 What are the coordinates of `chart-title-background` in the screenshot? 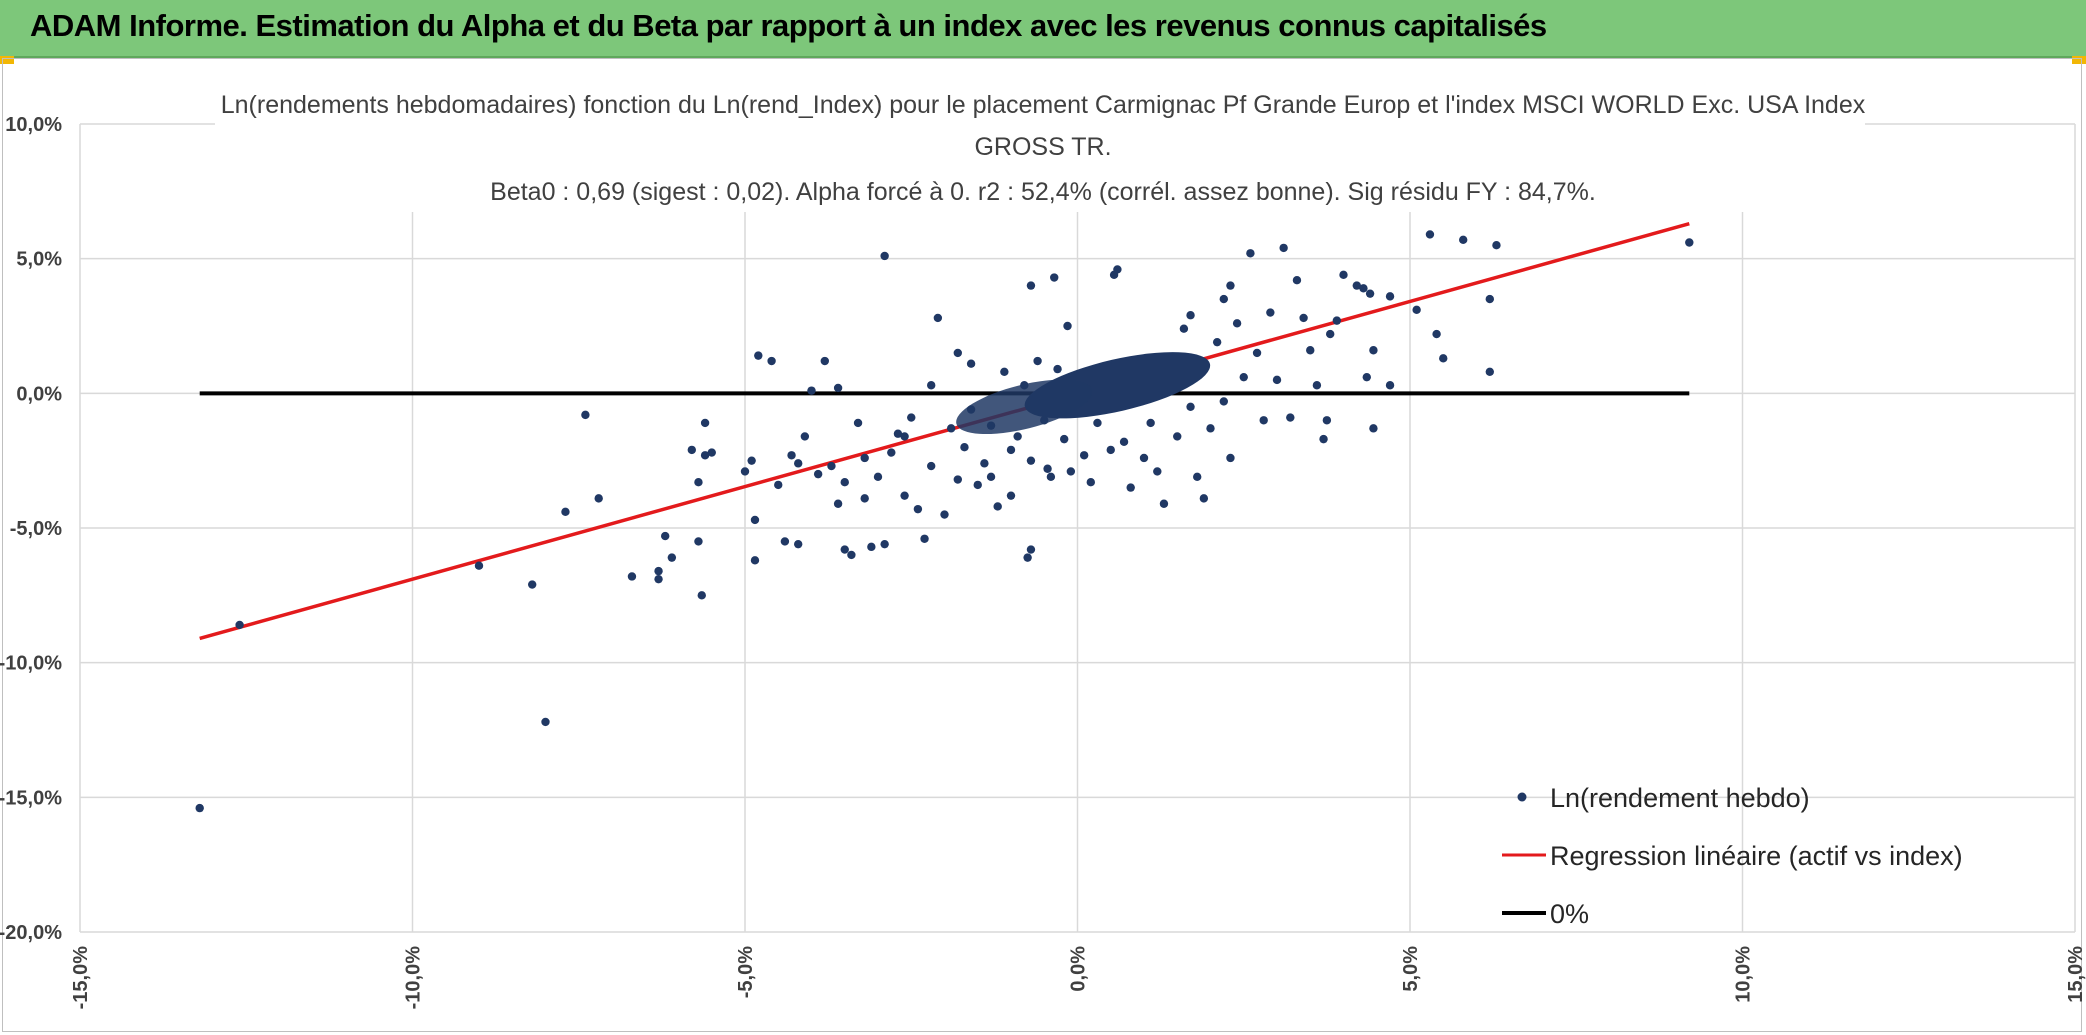 It's located at (1040, 147).